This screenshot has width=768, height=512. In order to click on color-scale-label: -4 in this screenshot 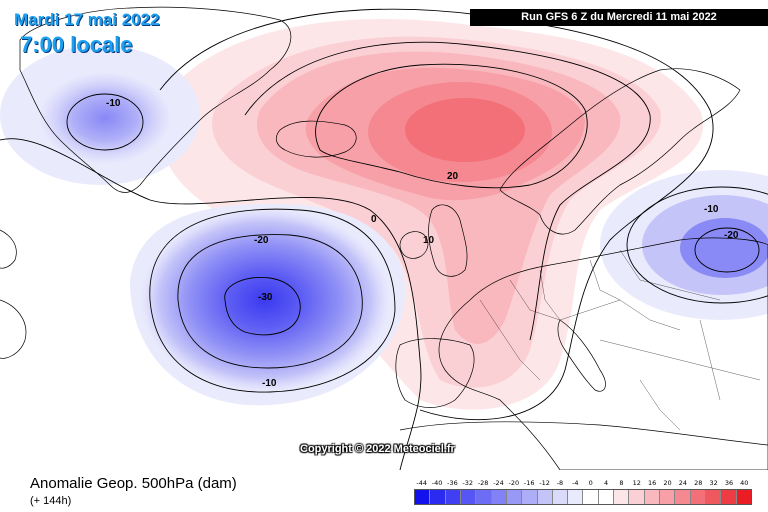, I will do `click(575, 483)`.